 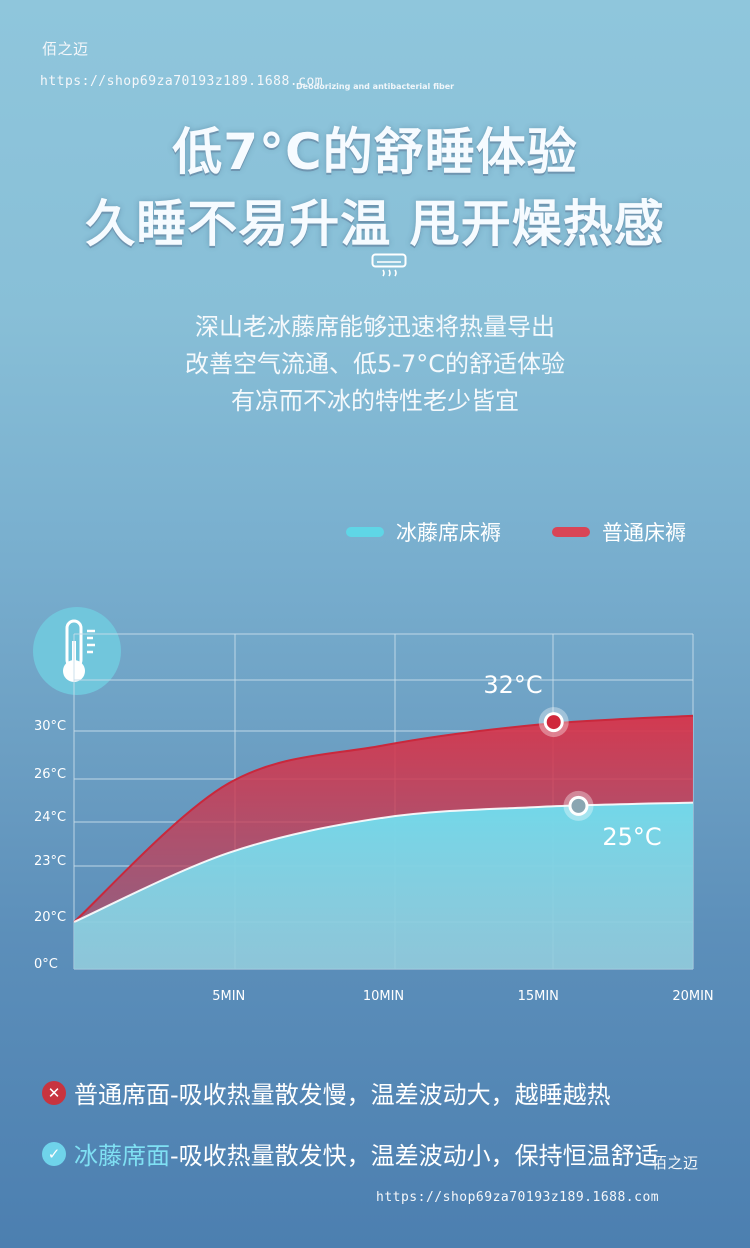 I want to click on y-tick-label: 0°C, so click(x=46, y=964).